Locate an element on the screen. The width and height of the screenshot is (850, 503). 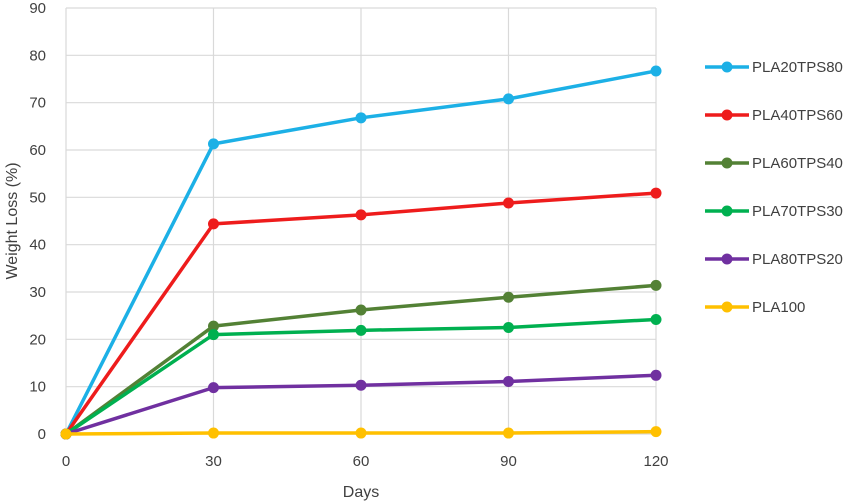
y-tick-label: 80 is located at coordinates (37, 55).